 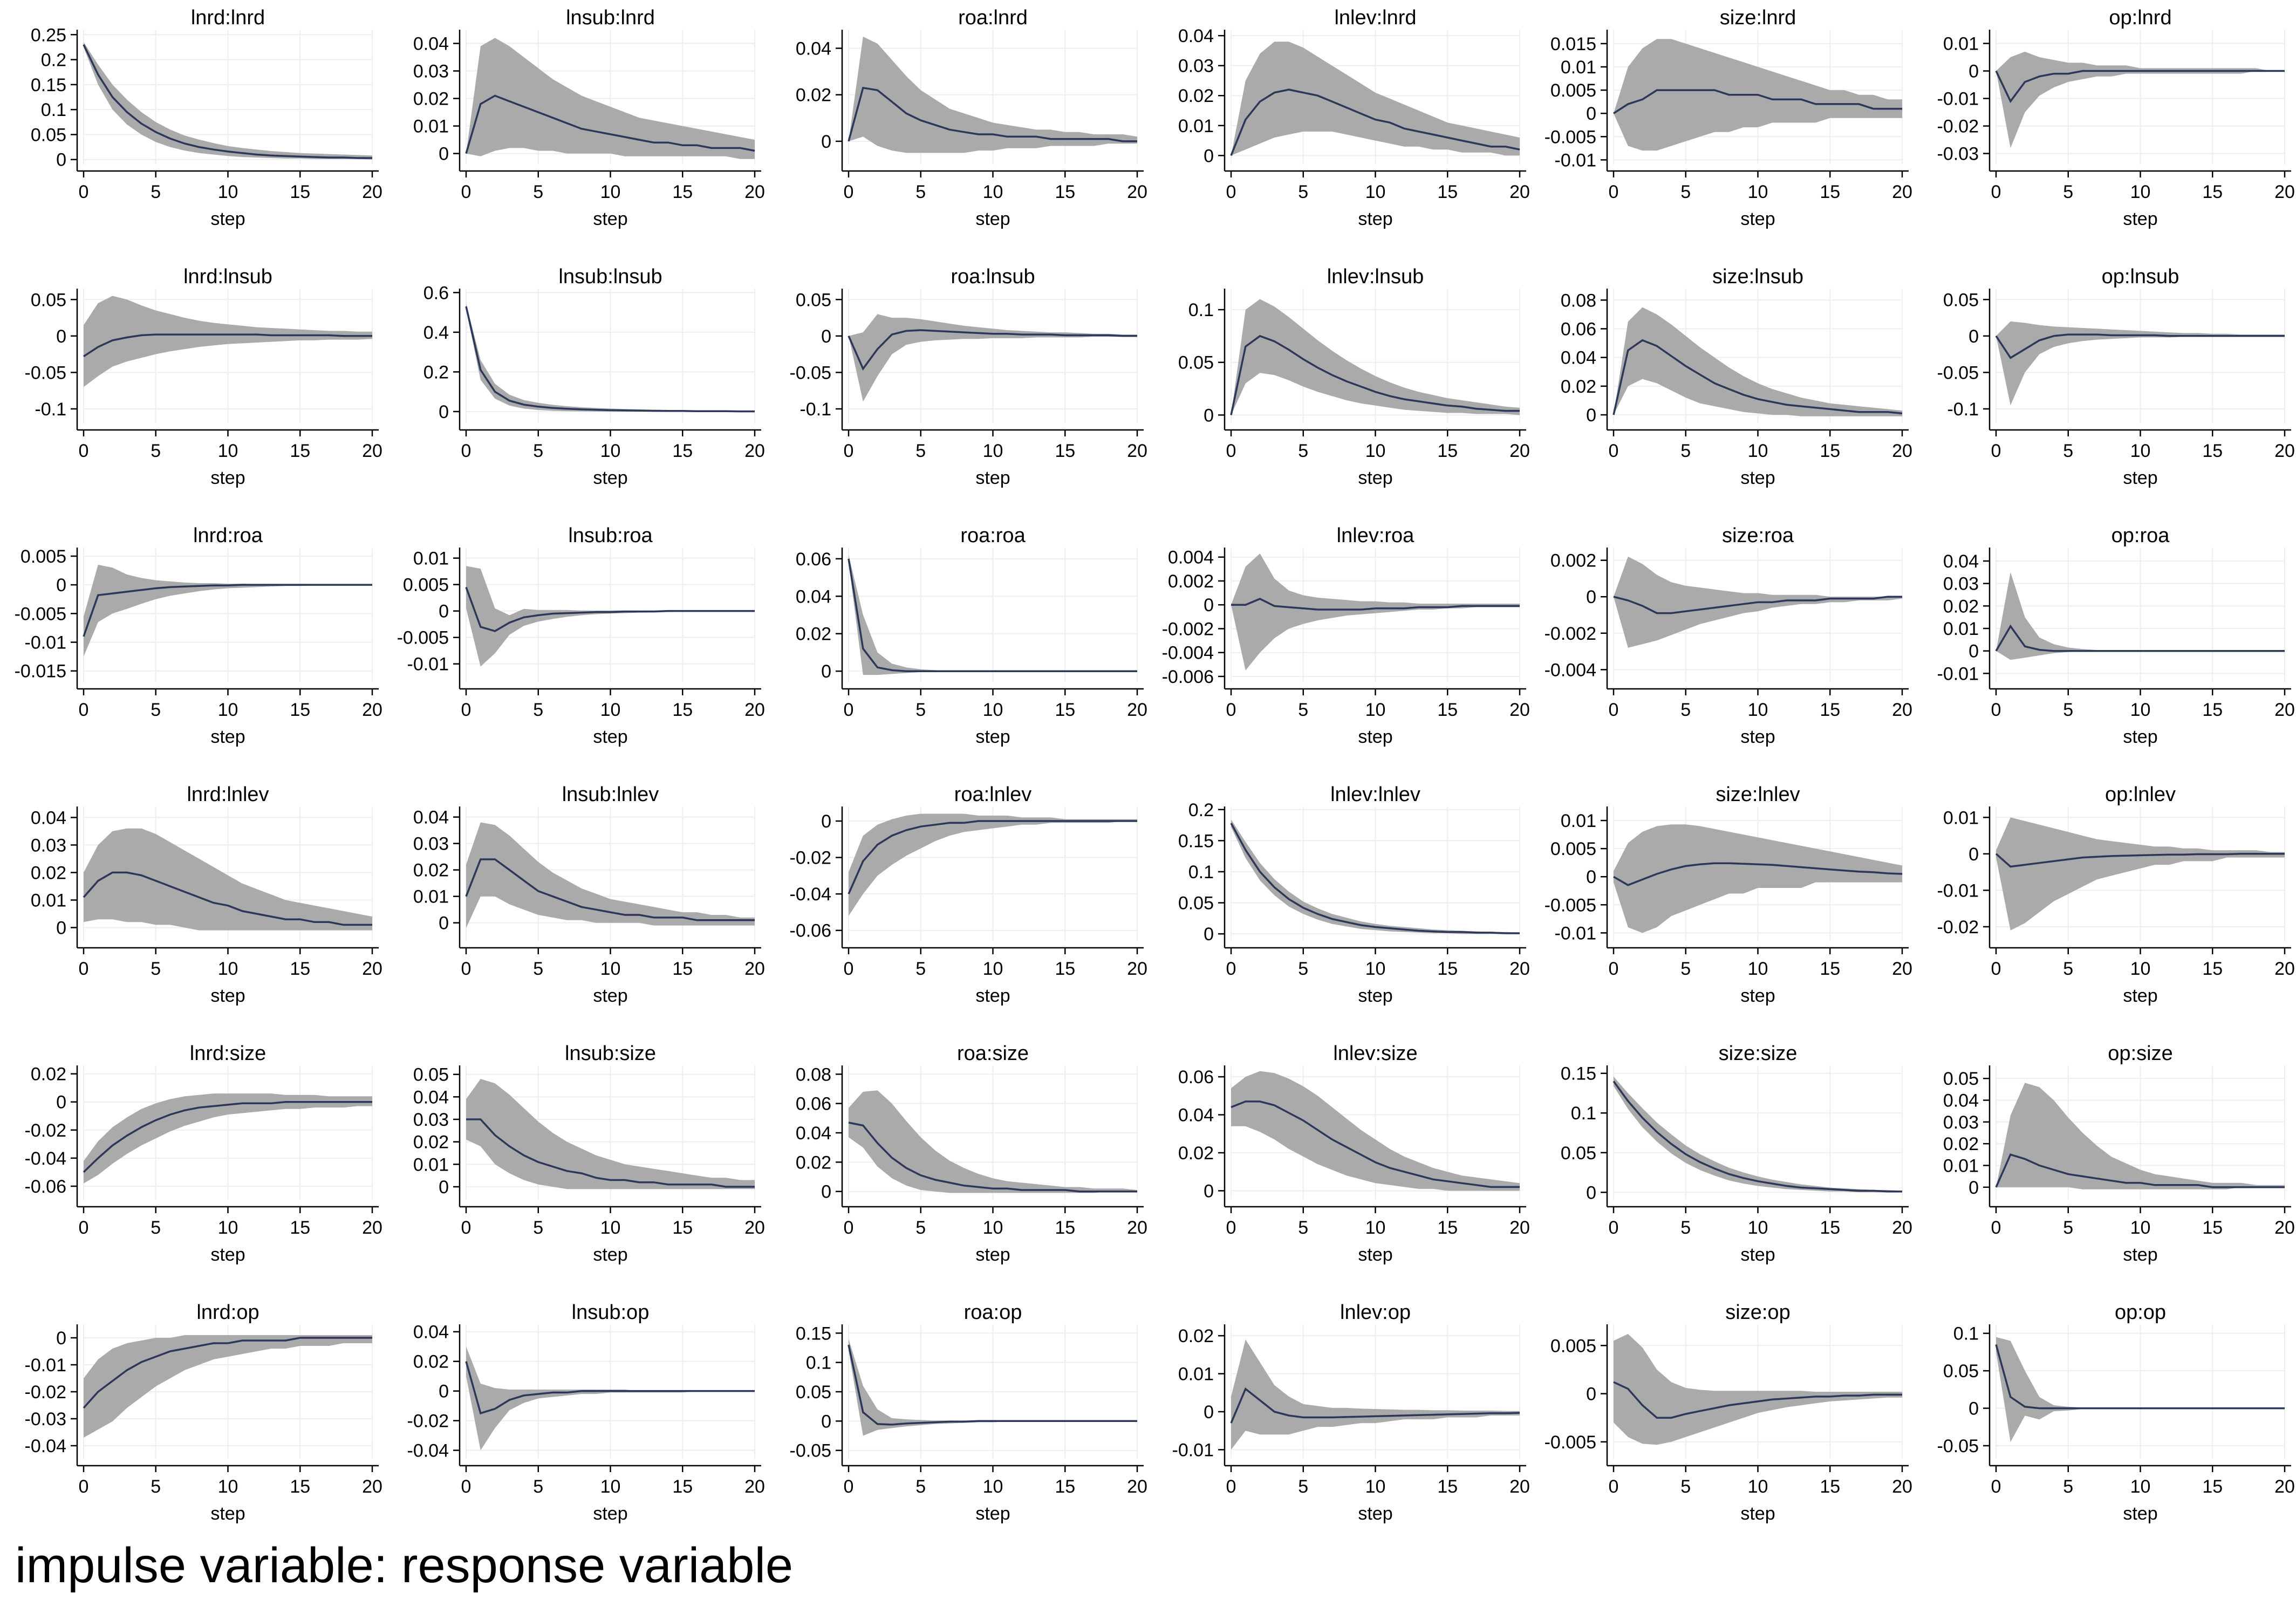 What do you see at coordinates (1571, 1442) in the screenshot?
I see `y-tick-label: -0.005` at bounding box center [1571, 1442].